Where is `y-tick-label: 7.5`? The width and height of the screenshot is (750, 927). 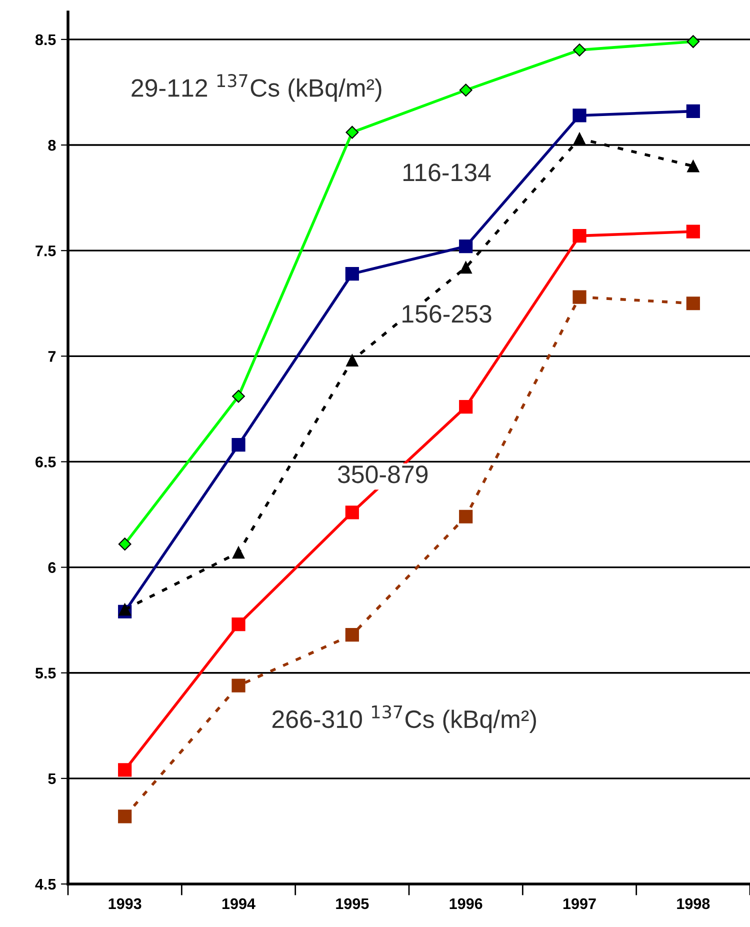 y-tick-label: 7.5 is located at coordinates (46, 251).